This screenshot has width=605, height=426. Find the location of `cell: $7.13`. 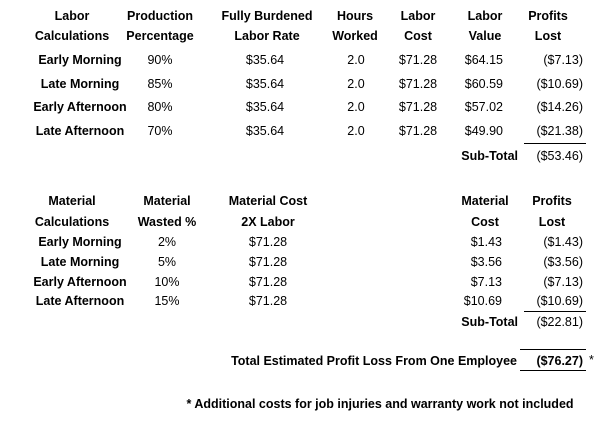

cell: $7.13 is located at coordinates (486, 281).